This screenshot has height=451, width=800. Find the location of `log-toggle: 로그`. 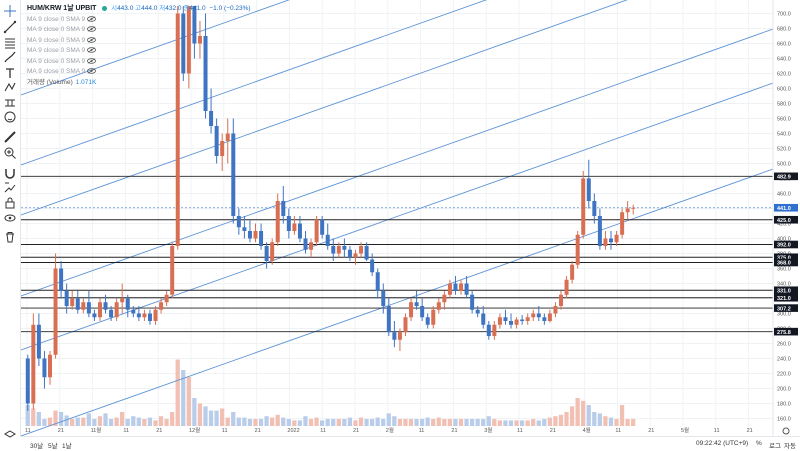

log-toggle: 로그 is located at coordinates (775, 446).